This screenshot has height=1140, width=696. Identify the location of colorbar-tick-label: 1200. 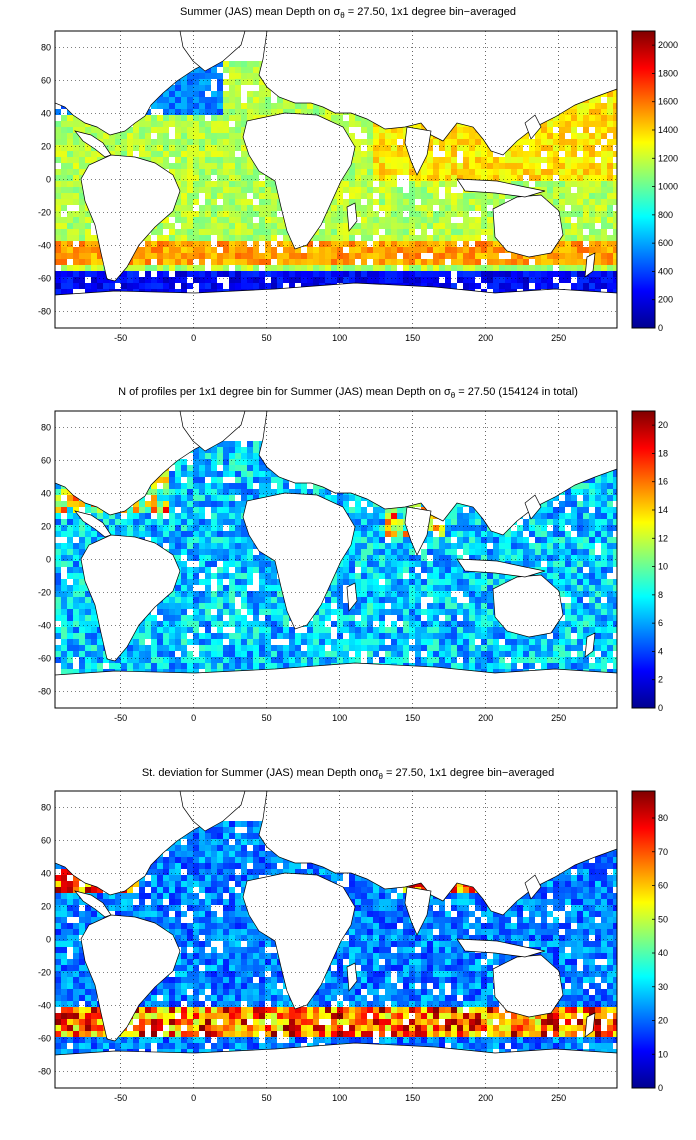
(668, 158).